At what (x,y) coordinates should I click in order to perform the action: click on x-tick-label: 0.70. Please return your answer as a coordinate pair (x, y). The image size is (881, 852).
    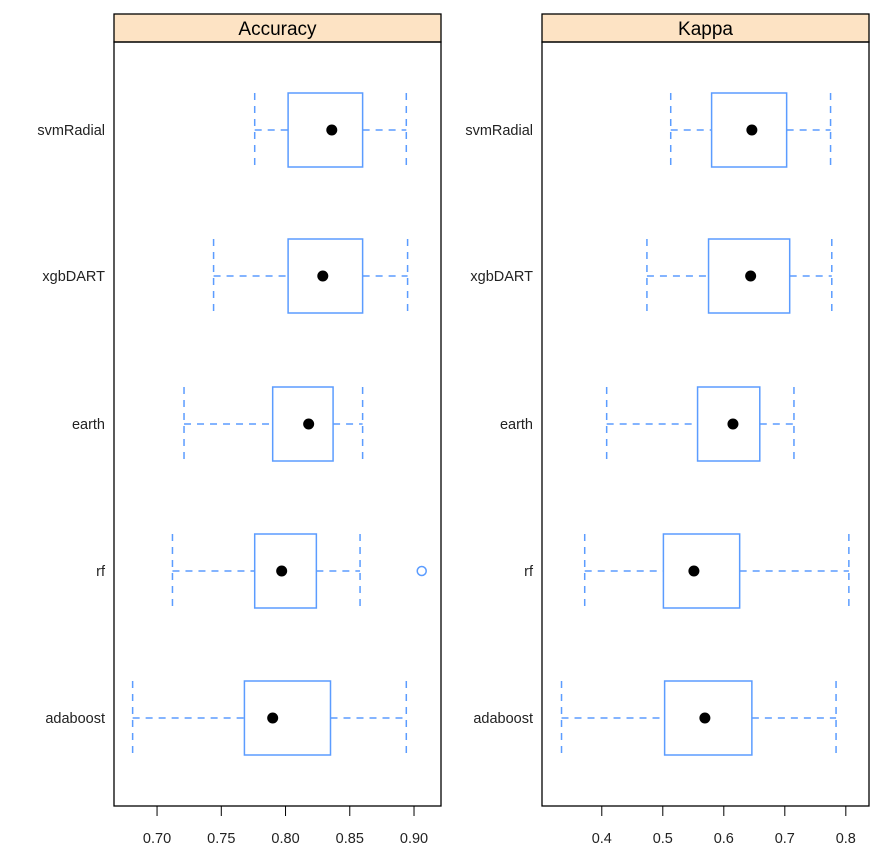
    Looking at the image, I should click on (157, 839).